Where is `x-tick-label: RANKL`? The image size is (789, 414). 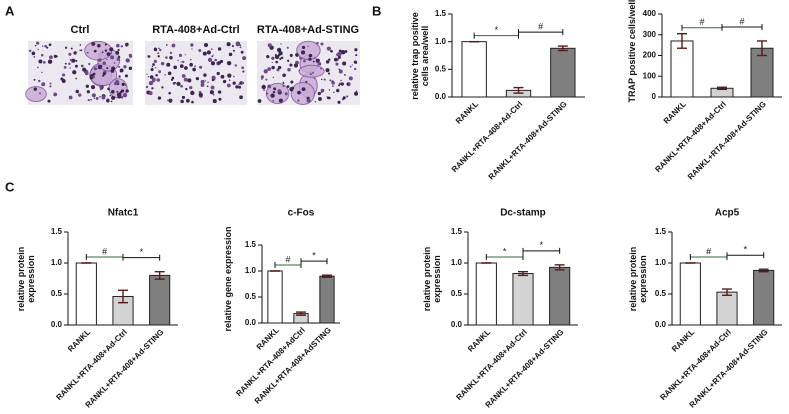 x-tick-label: RANKL is located at coordinates (479, 340).